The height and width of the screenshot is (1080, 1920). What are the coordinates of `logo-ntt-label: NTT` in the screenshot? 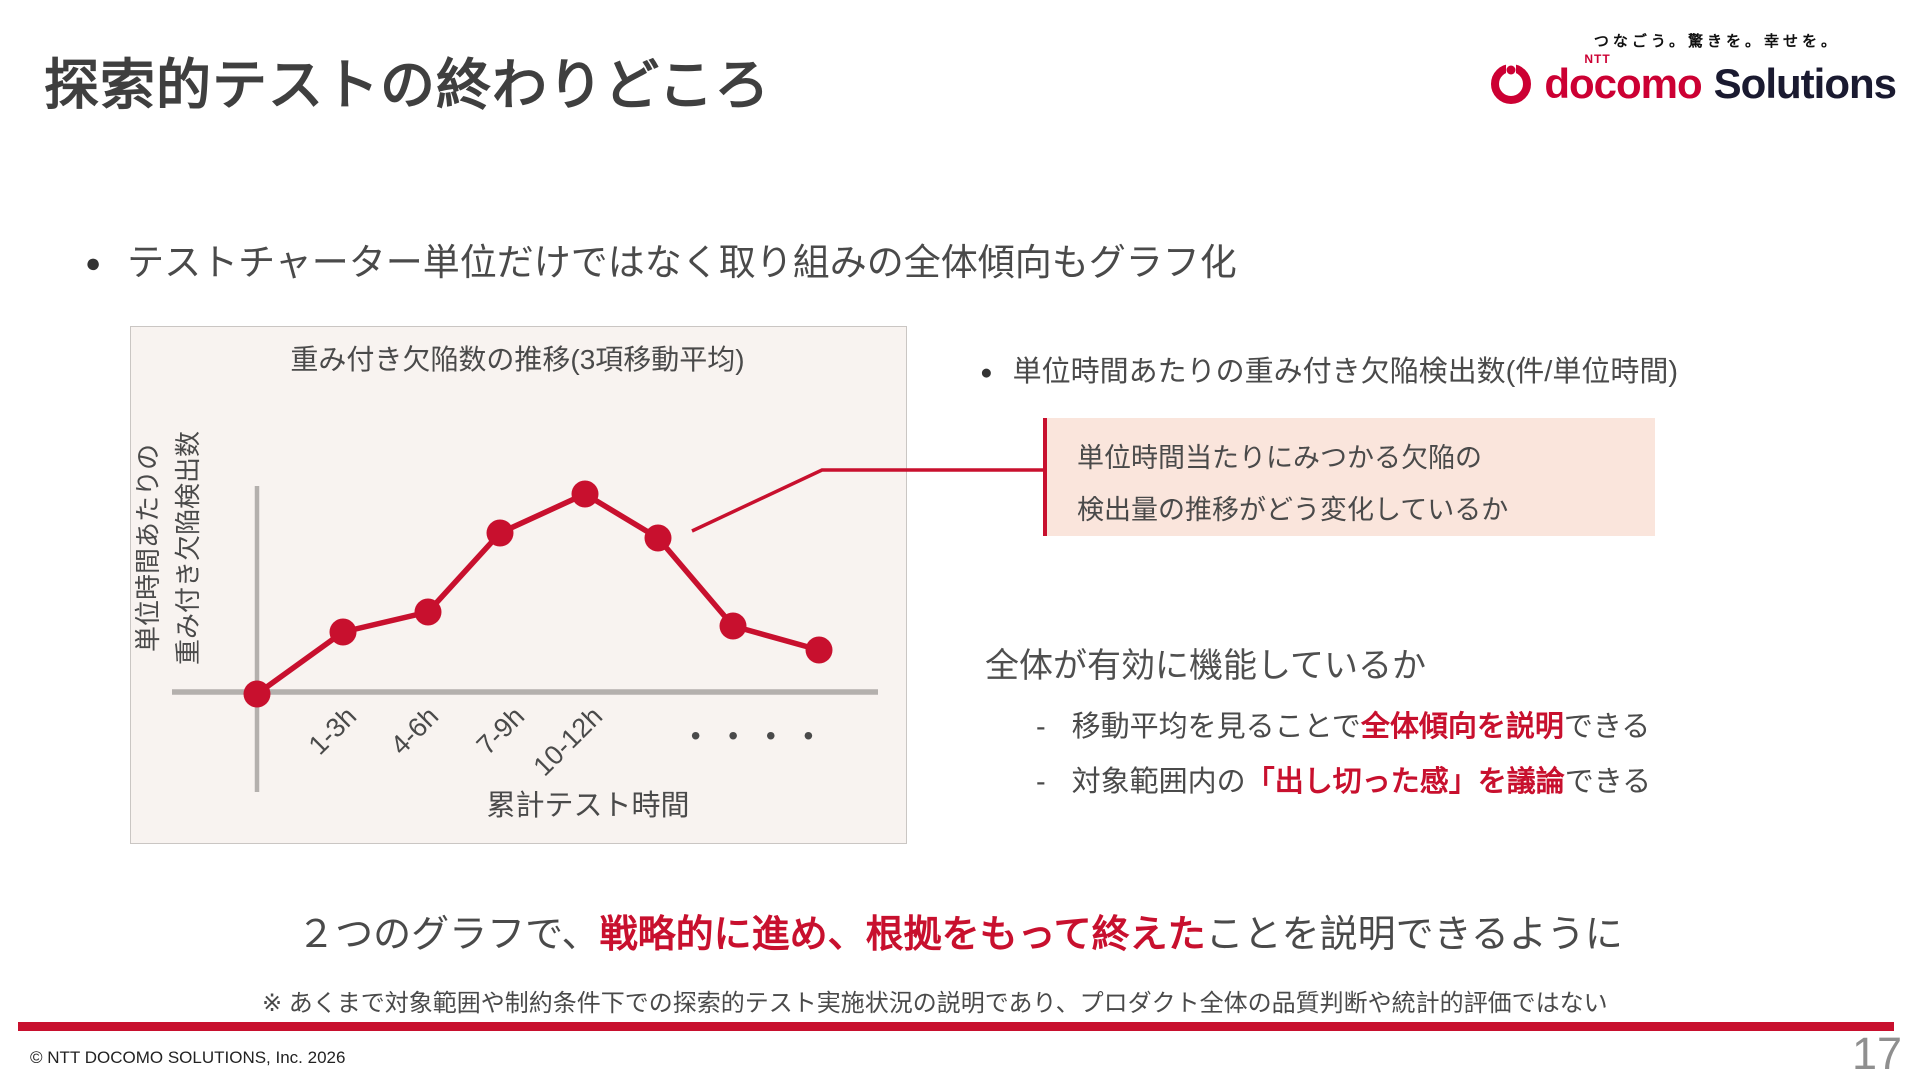 It's located at (1597, 59).